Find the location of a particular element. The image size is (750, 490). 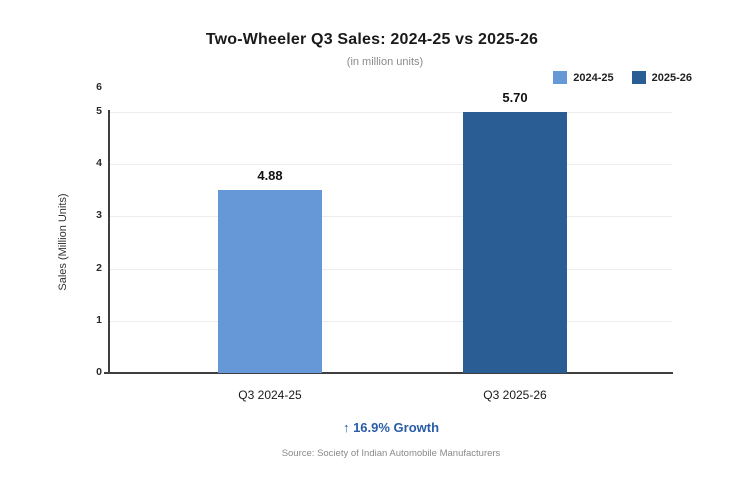

y-tick-label-4: 4 is located at coordinates (99, 163).